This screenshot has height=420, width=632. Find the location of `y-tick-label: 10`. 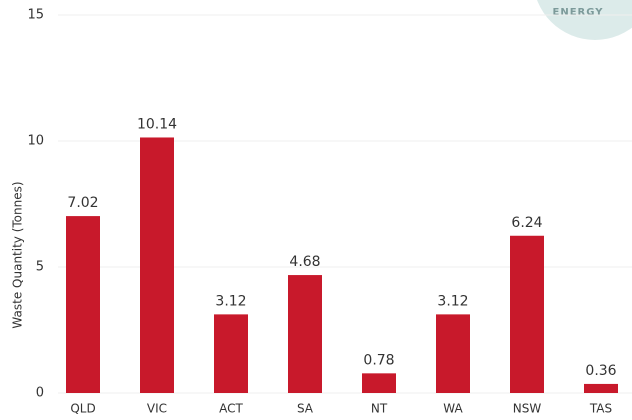

y-tick-label: 10 is located at coordinates (35, 141).